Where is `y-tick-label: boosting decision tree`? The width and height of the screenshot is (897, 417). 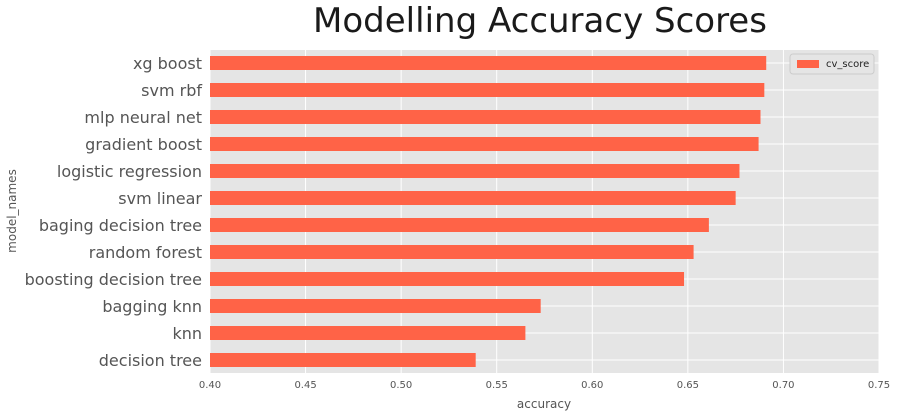 y-tick-label: boosting decision tree is located at coordinates (113, 279).